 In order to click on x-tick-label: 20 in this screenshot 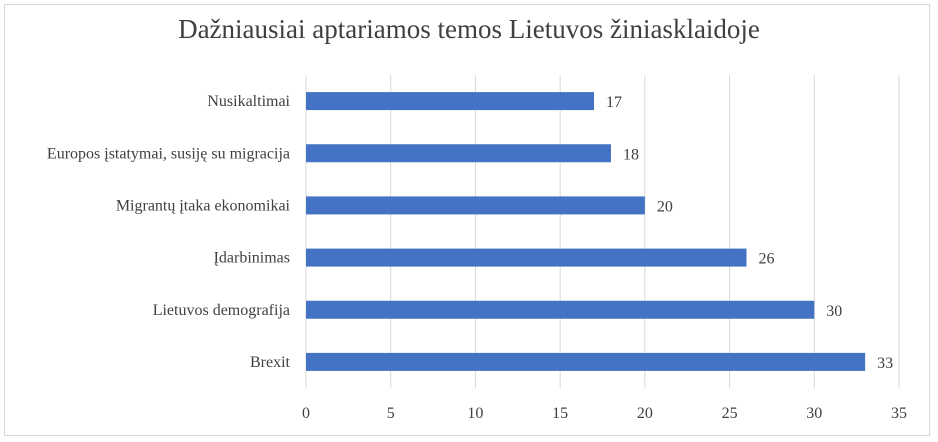, I will do `click(645, 413)`.